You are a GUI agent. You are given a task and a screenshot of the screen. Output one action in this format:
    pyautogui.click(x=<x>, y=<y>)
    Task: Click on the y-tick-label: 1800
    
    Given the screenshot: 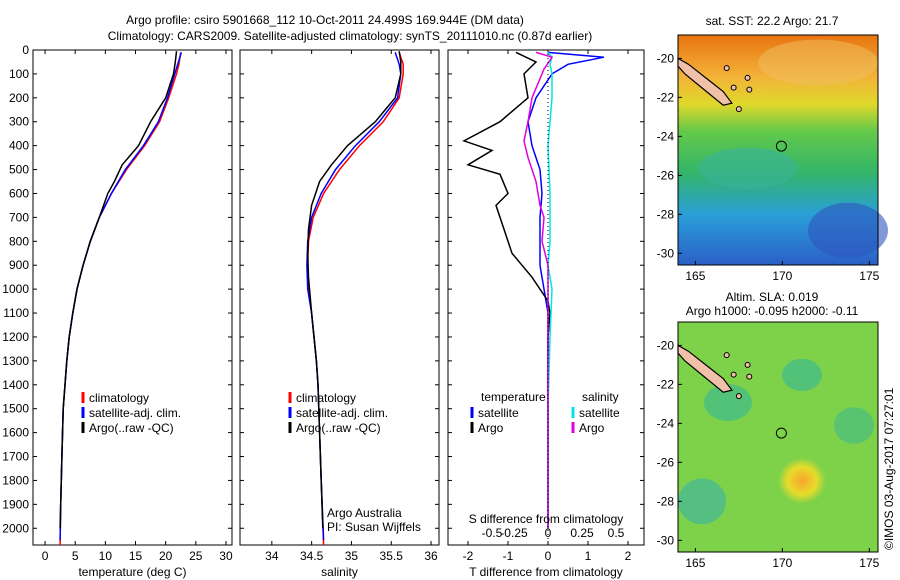 What is the action you would take?
    pyautogui.click(x=15, y=480)
    